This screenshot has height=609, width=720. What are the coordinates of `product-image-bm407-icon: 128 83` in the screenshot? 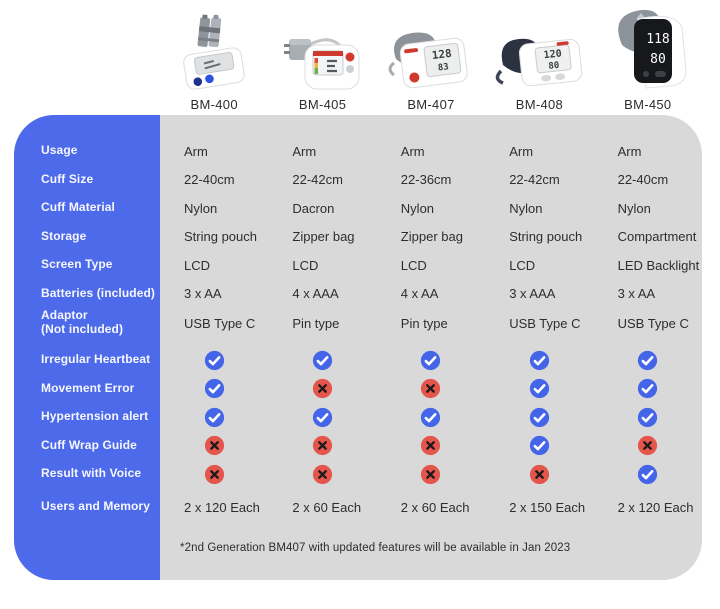 It's located at (431, 59).